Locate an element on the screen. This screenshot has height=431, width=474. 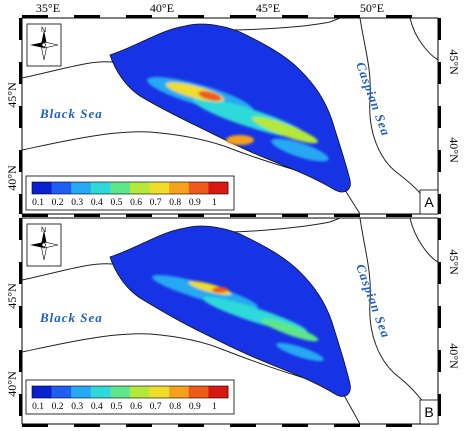
top-axis: 35°E 40°E 45°E 50°E is located at coordinates (210, 8).